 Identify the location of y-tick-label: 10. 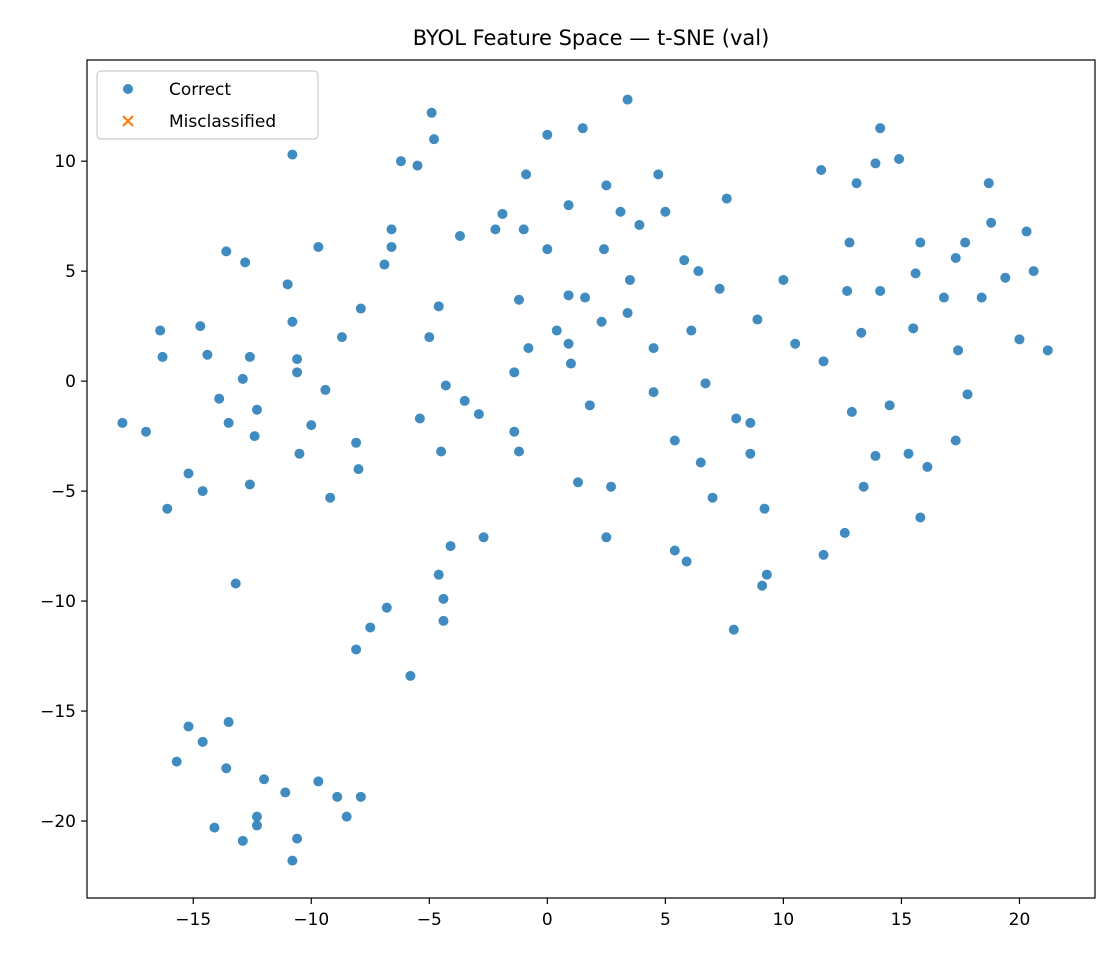
(65, 162).